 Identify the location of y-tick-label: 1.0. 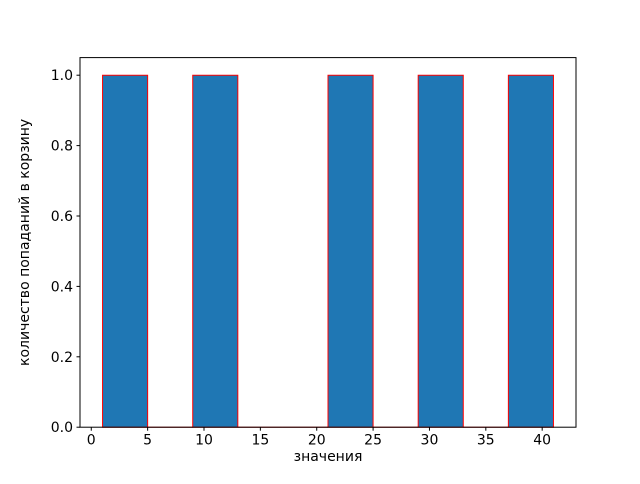
(62, 76).